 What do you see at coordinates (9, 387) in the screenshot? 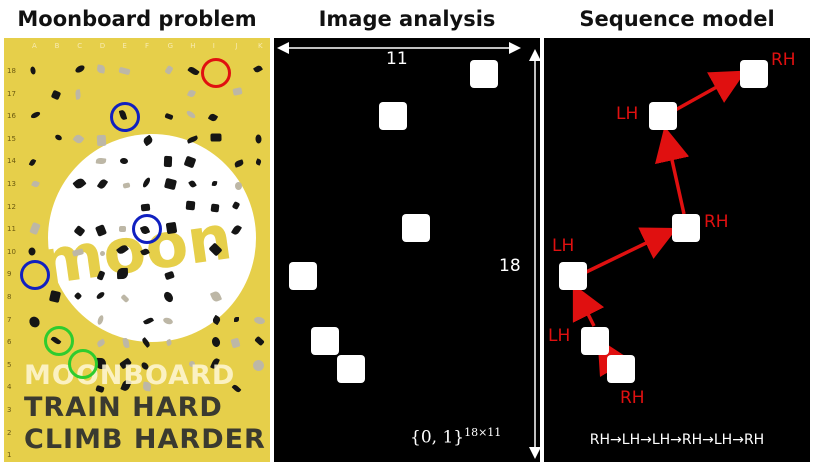
I see `row-number-4: 4` at bounding box center [9, 387].